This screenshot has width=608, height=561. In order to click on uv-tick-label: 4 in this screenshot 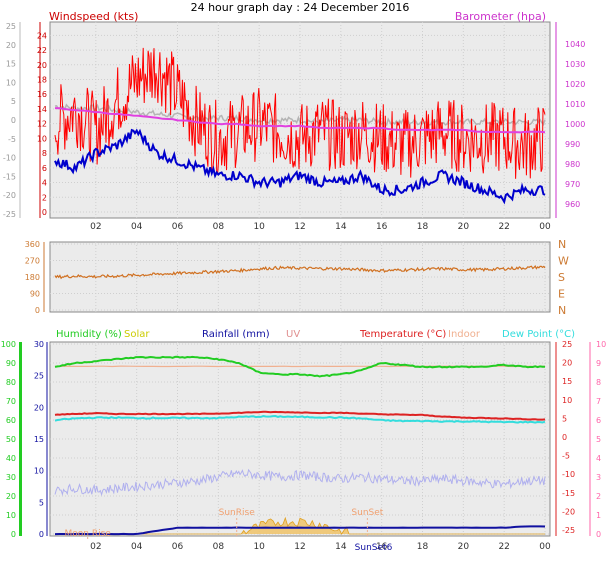, I will do `click(598, 458)`.